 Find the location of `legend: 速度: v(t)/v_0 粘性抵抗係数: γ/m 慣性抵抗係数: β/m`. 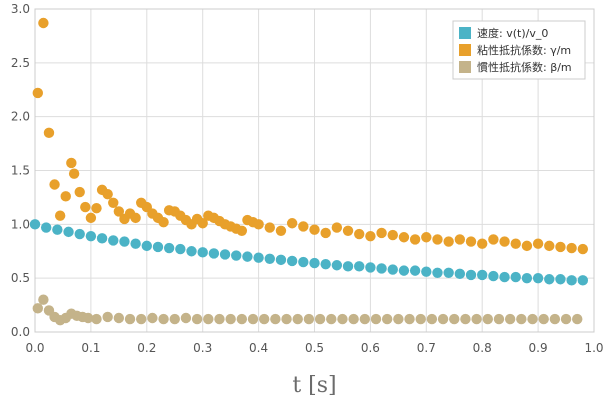

legend: 速度: v(t)/v_0 粘性抵抗係数: γ/m 慣性抵抗係数: β/m is located at coordinates (519, 50).